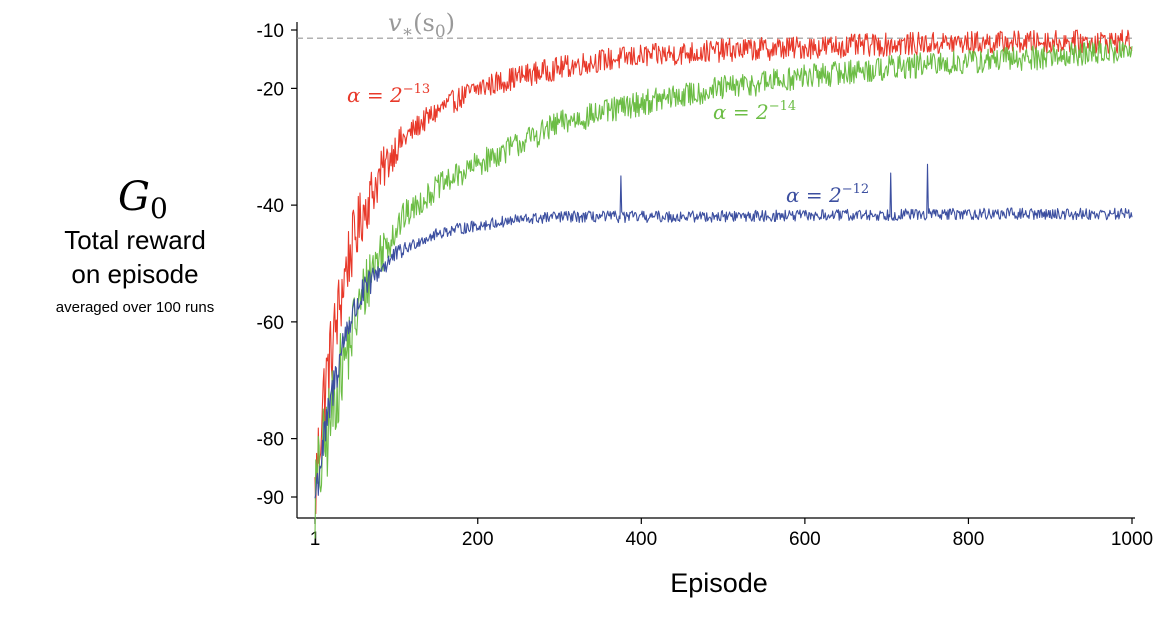 Image resolution: width=1173 pixels, height=620 pixels. Describe the element at coordinates (135, 240) in the screenshot. I see `y-axis-label-line1: Total reward` at that location.